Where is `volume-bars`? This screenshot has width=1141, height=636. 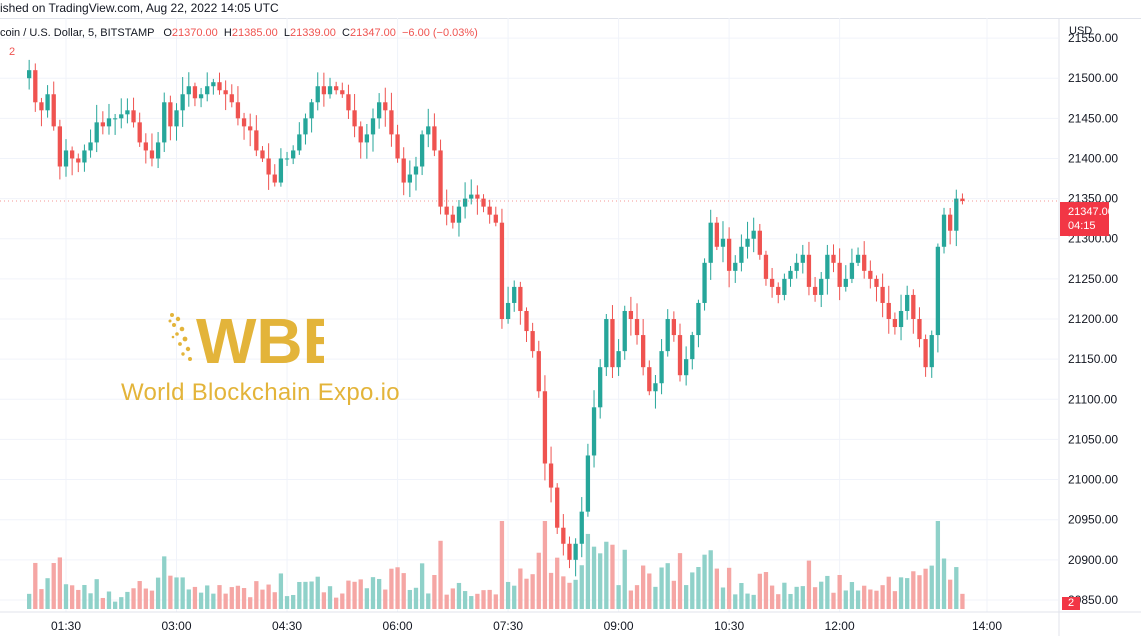 volume-bars is located at coordinates (496, 565).